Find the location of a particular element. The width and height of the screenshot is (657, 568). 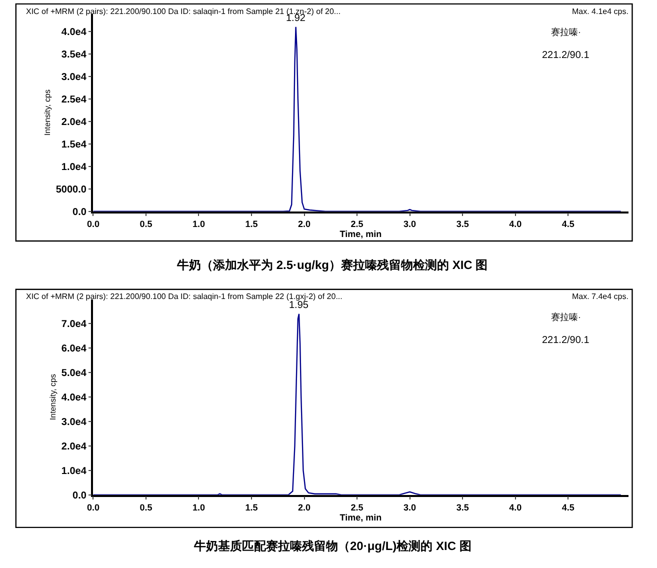

text: 牛奶基质匹配赛拉嗪残留物（20·μg/L)检测的 XIC 图 is located at coordinates (332, 546).